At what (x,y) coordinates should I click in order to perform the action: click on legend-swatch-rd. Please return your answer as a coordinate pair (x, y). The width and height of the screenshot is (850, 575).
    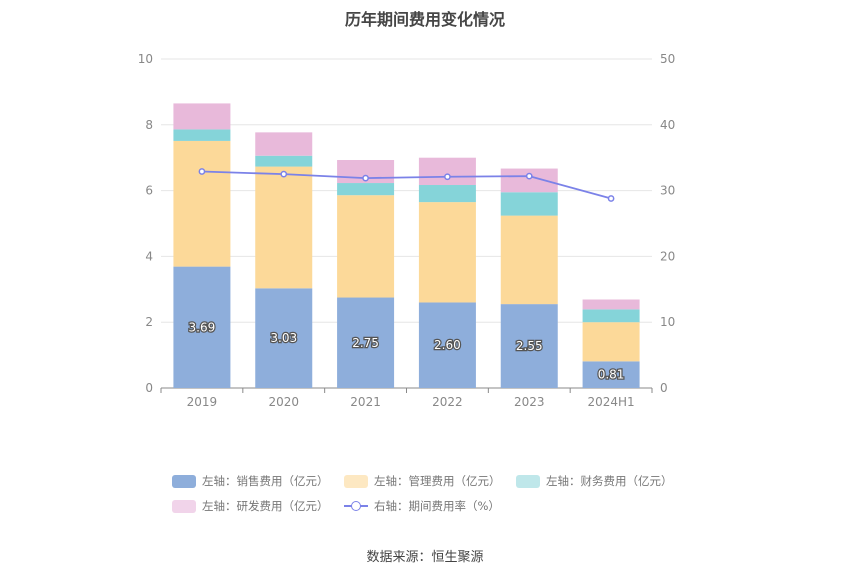
    Looking at the image, I should click on (184, 506).